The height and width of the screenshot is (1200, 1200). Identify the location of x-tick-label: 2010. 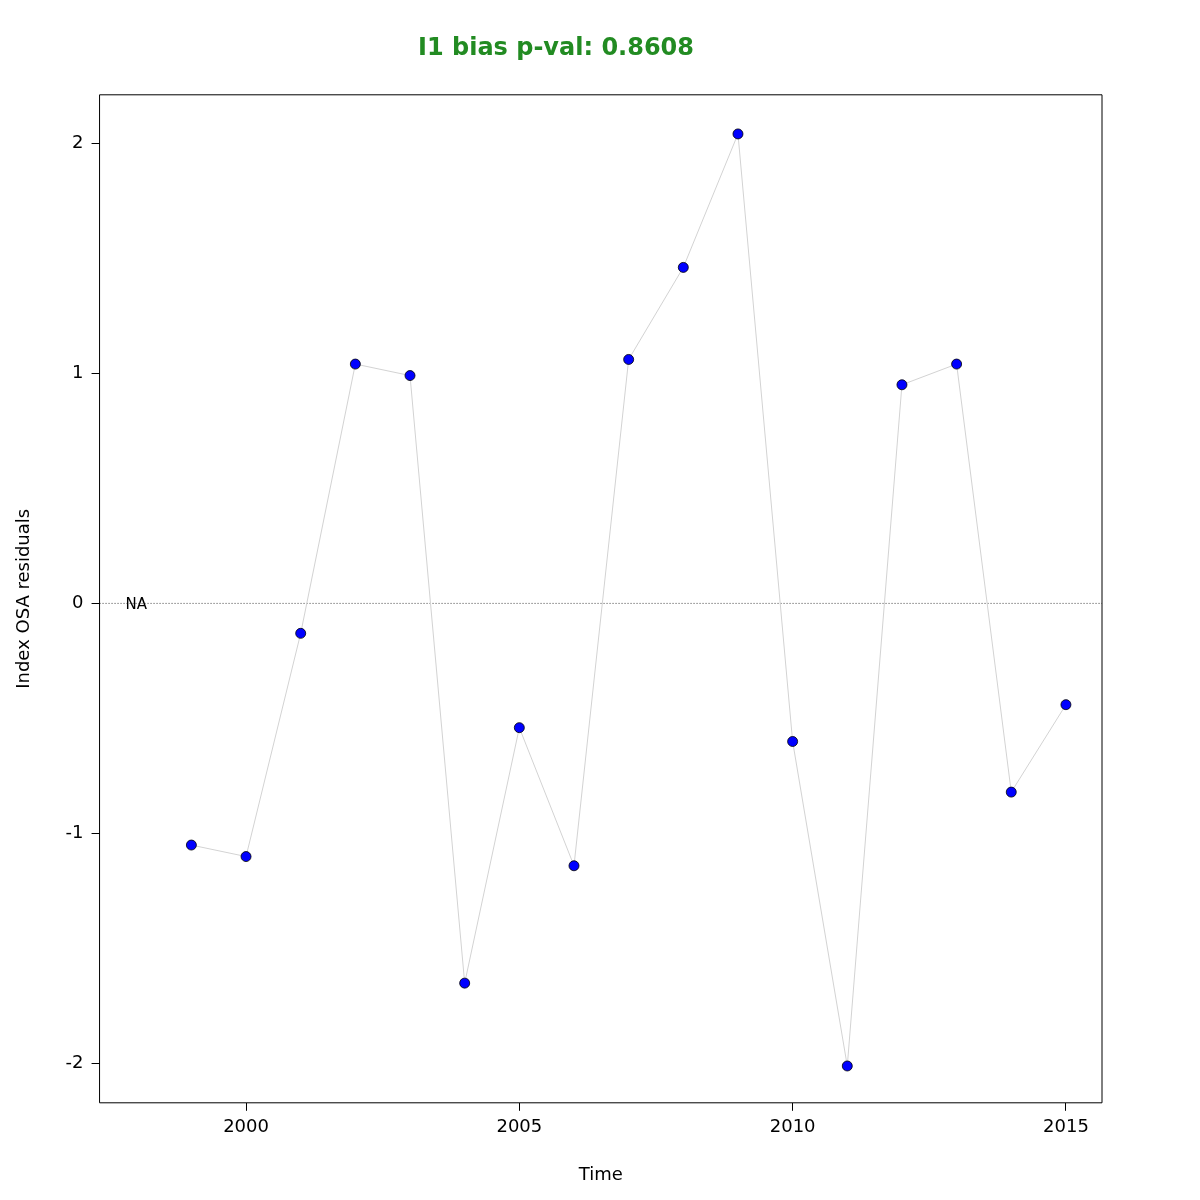
(792, 1126).